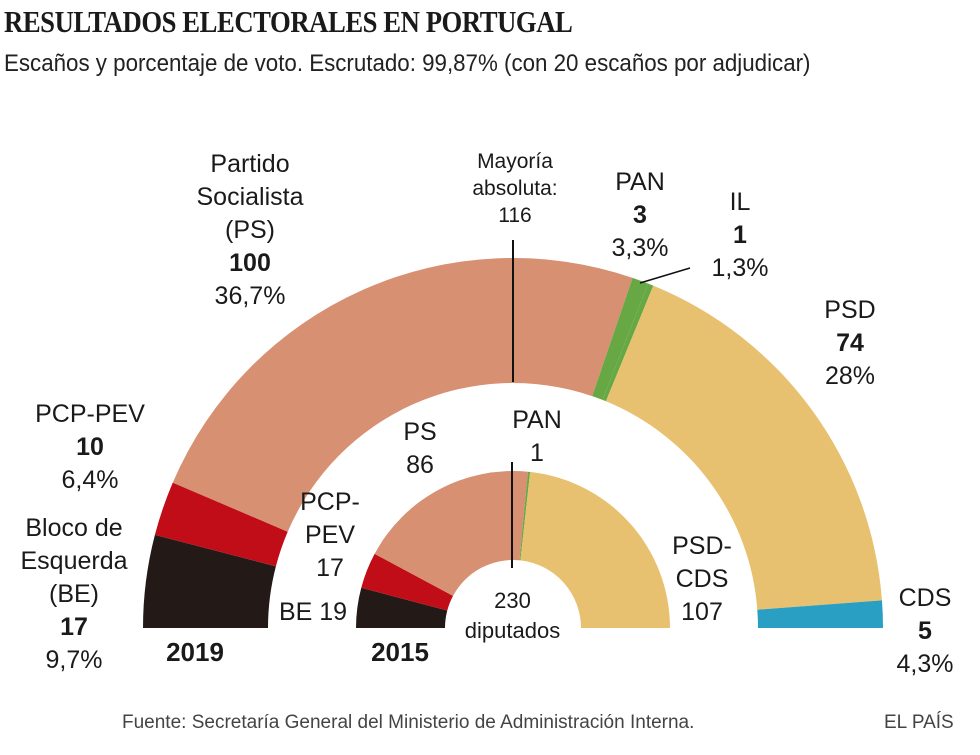 This screenshot has height=755, width=980. Describe the element at coordinates (400, 652) in the screenshot. I see `year-label-2015: 2015` at that location.